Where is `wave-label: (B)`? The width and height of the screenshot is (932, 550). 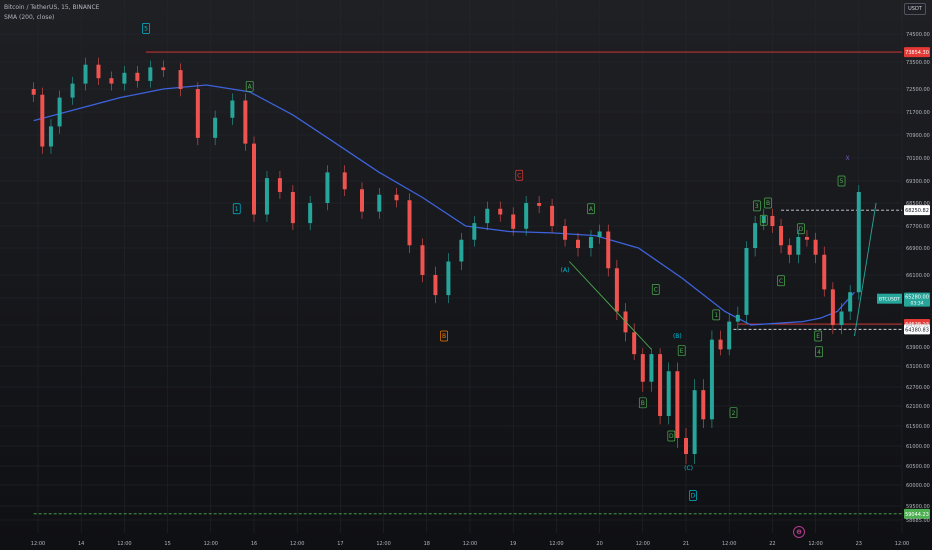 wave-label: (B) is located at coordinates (677, 336).